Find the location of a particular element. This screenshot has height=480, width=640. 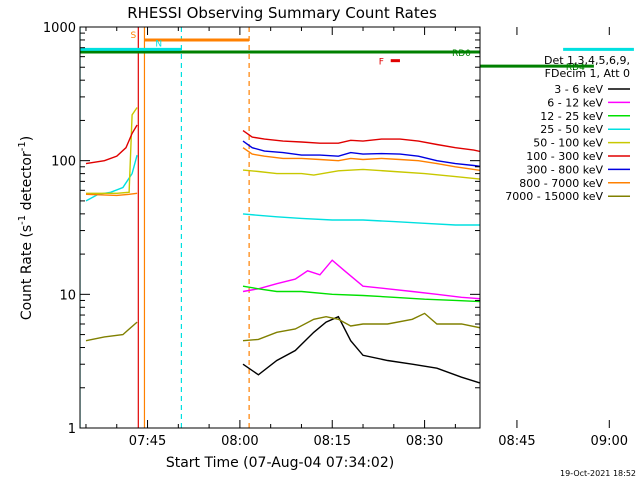

legend-entry-label: 12 - 25 keV is located at coordinates (571, 116).